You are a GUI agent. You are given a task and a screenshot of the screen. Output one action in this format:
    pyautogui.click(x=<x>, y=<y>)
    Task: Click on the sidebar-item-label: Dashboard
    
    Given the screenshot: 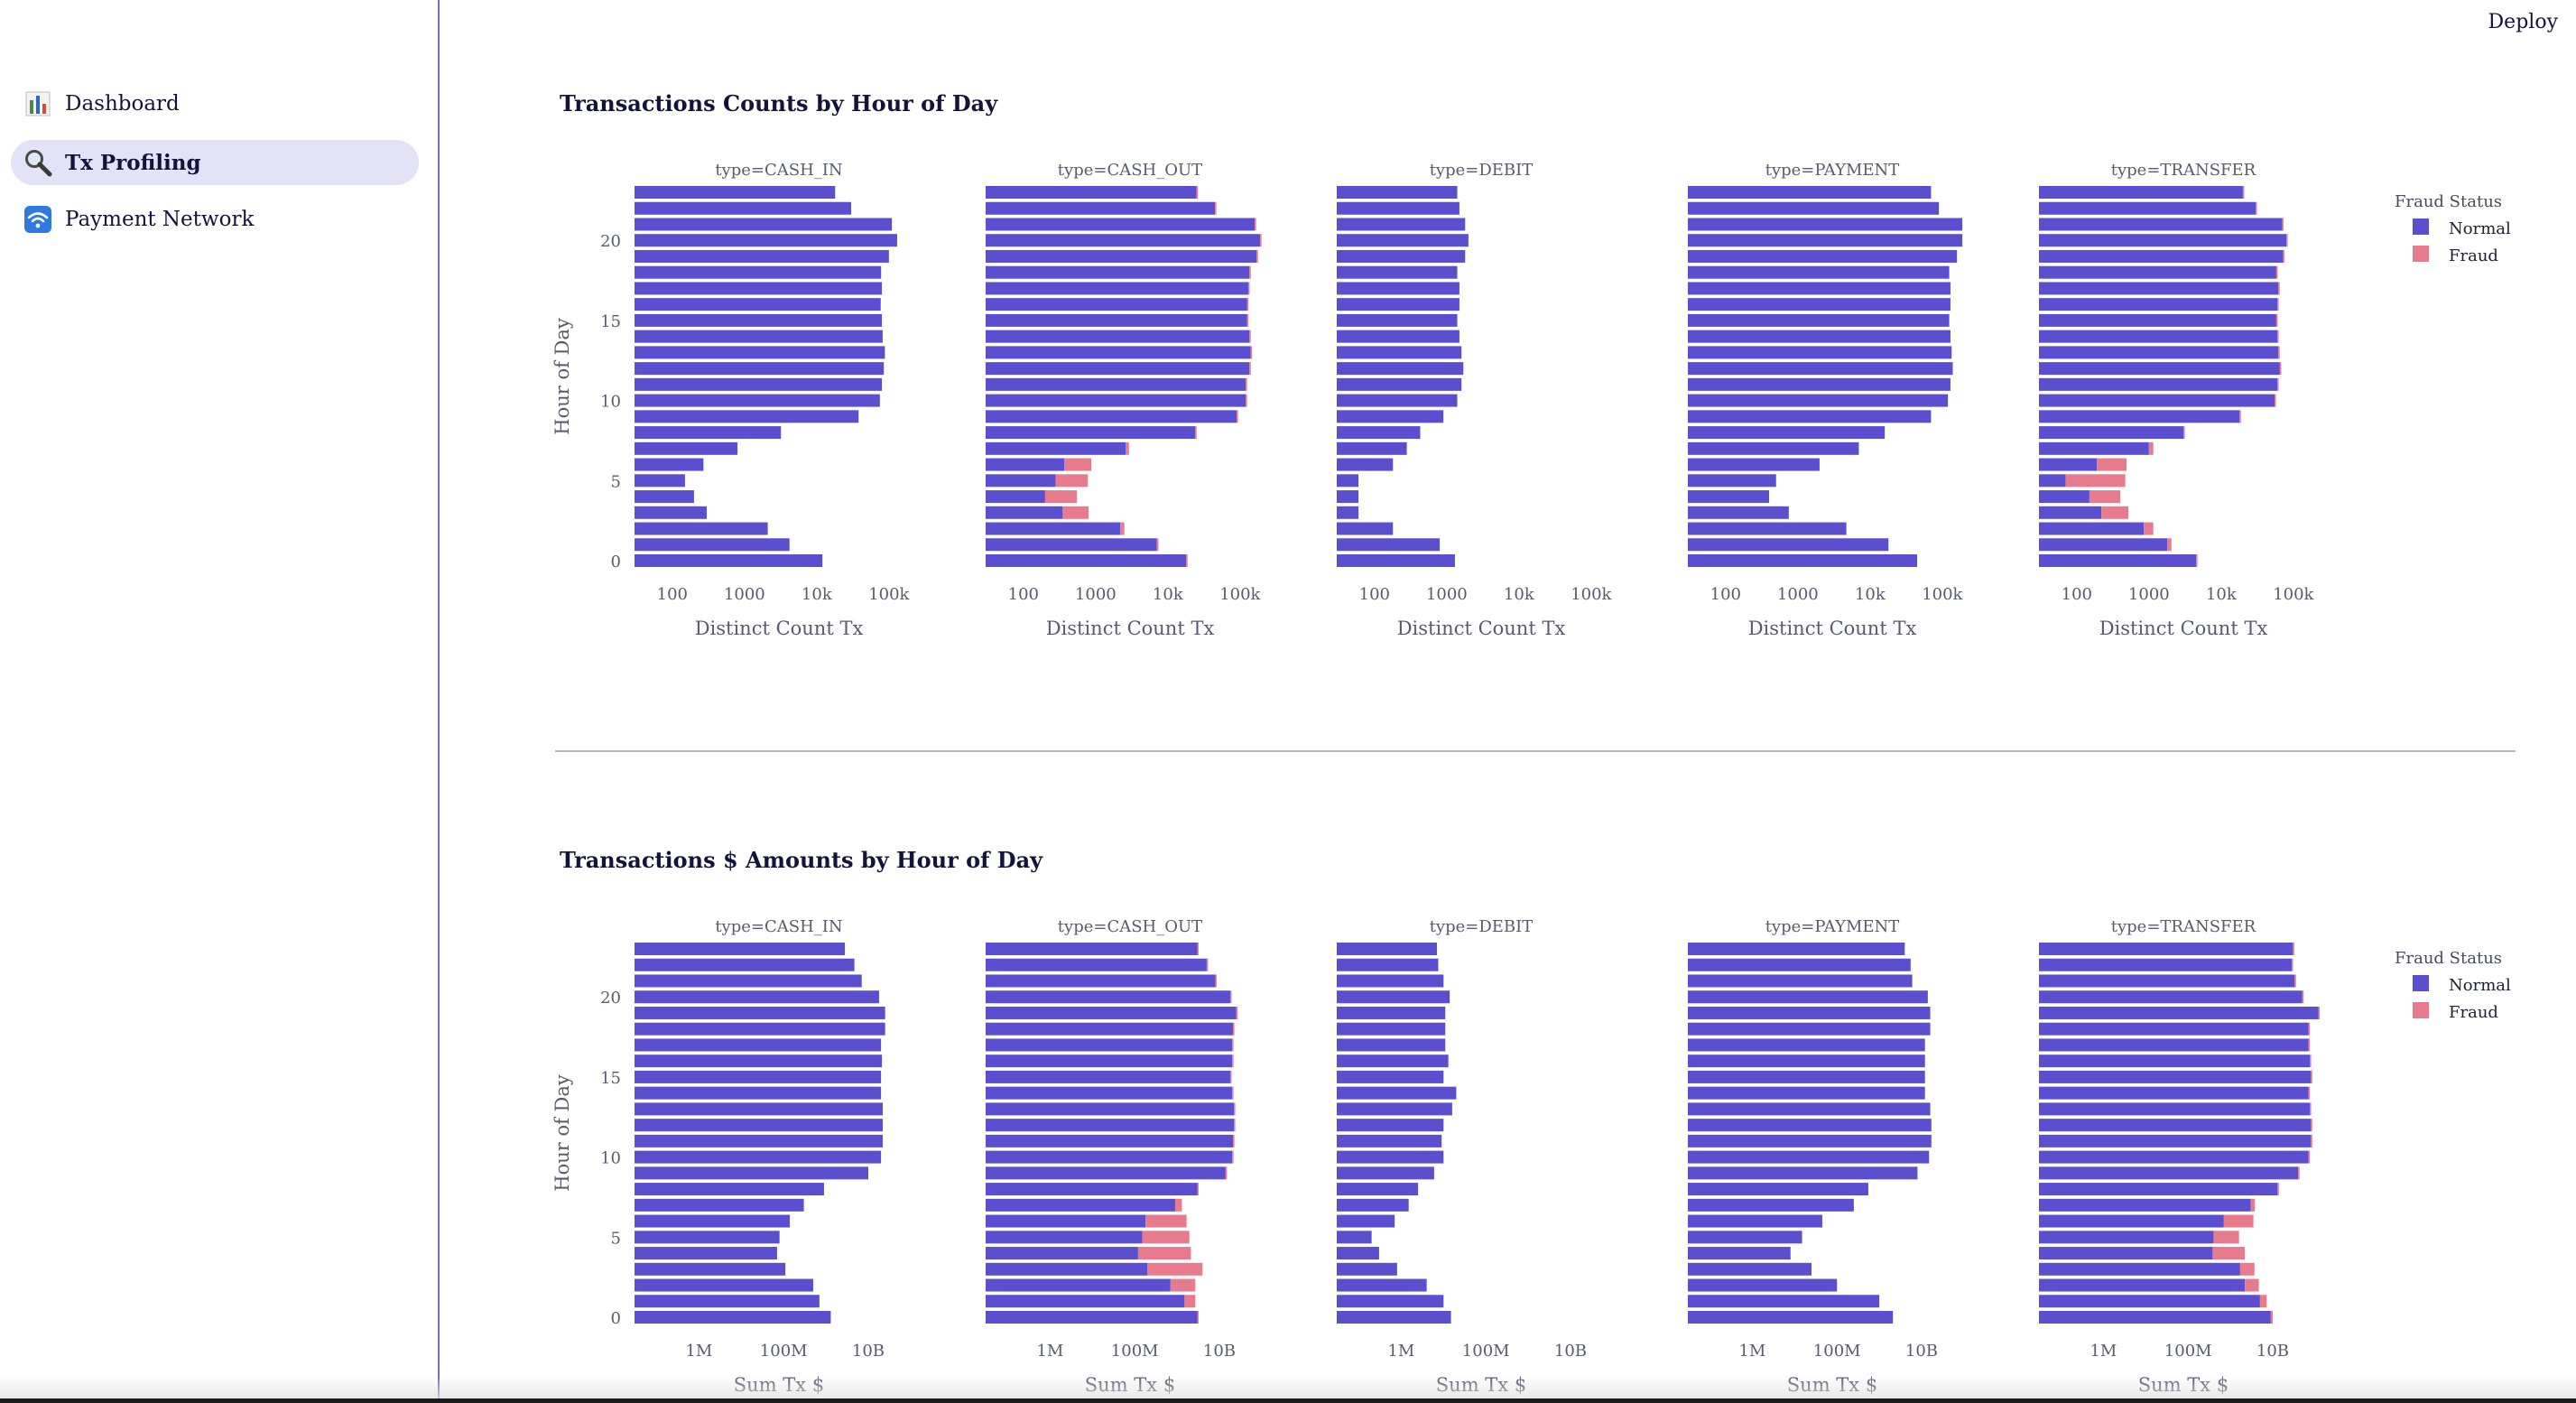 What is the action you would take?
    pyautogui.click(x=123, y=104)
    